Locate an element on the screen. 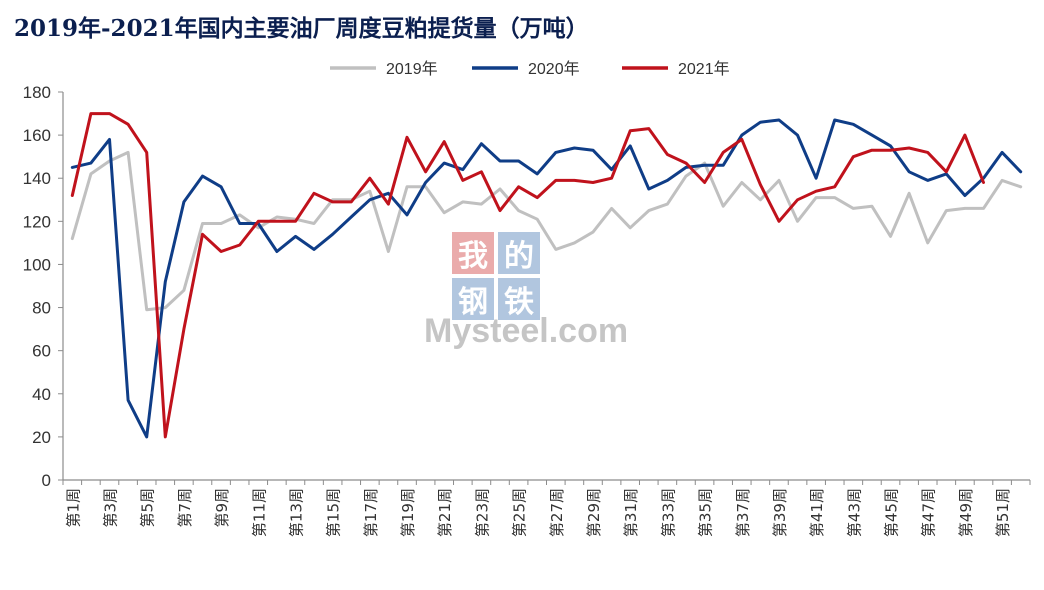  watermark-char-2: 的 is located at coordinates (519, 256).